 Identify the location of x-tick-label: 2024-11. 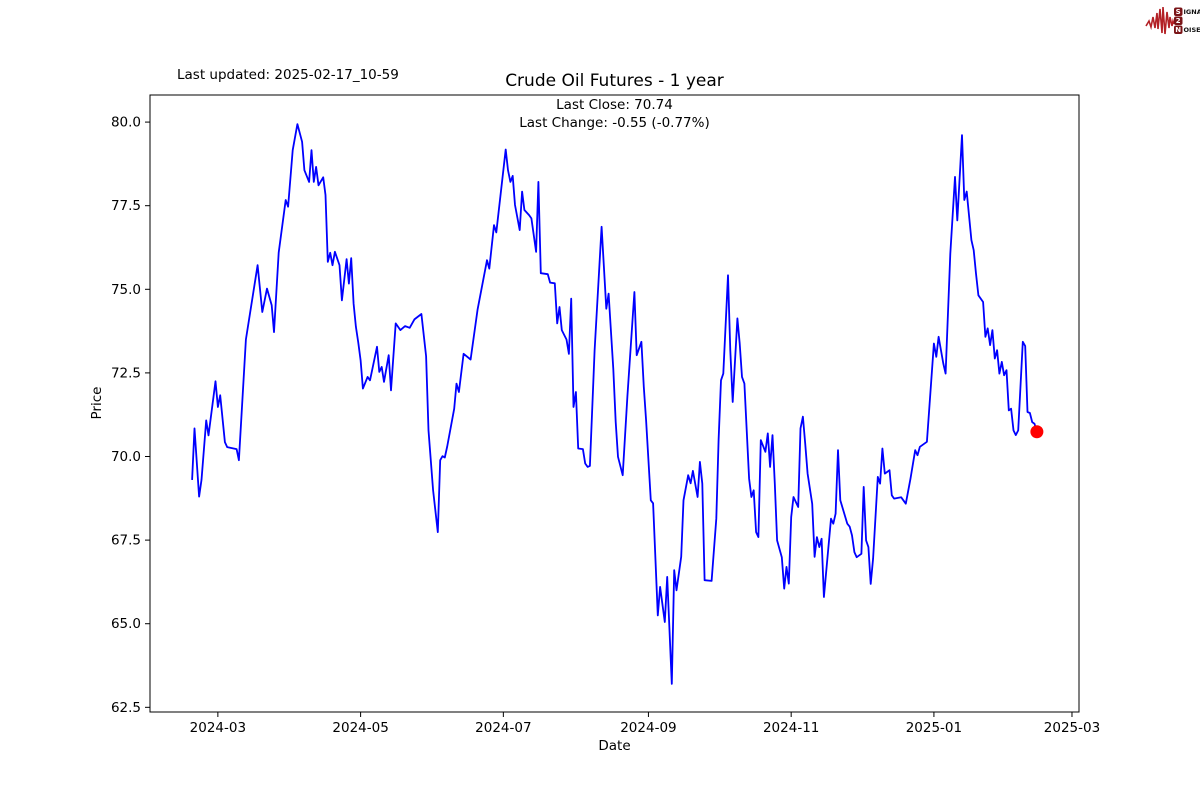
(791, 728).